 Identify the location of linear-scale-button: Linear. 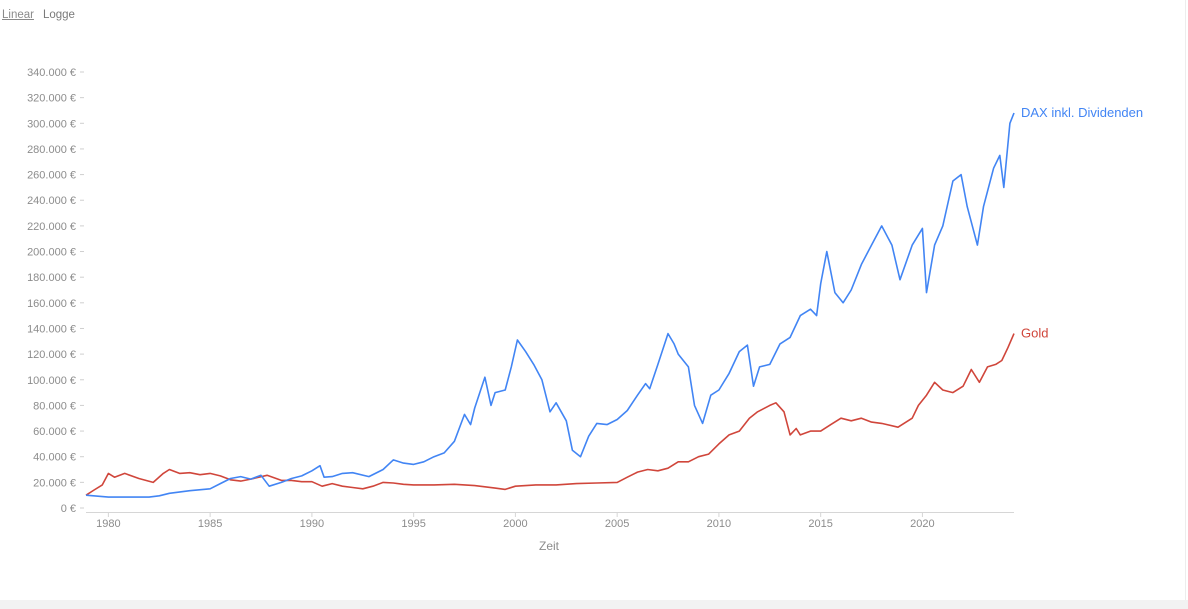
(18, 15).